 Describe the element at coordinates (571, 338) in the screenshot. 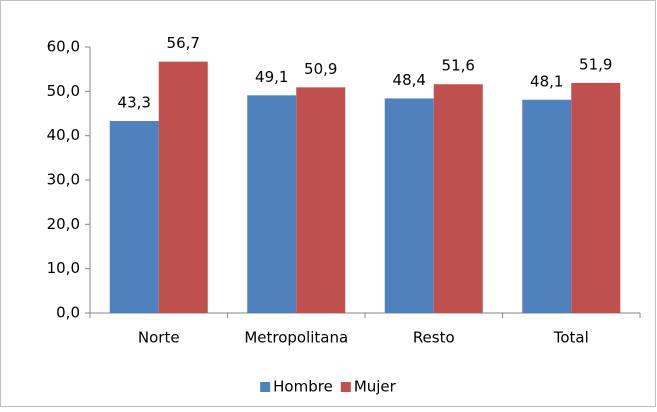

I see `x-tick-label: Total` at that location.